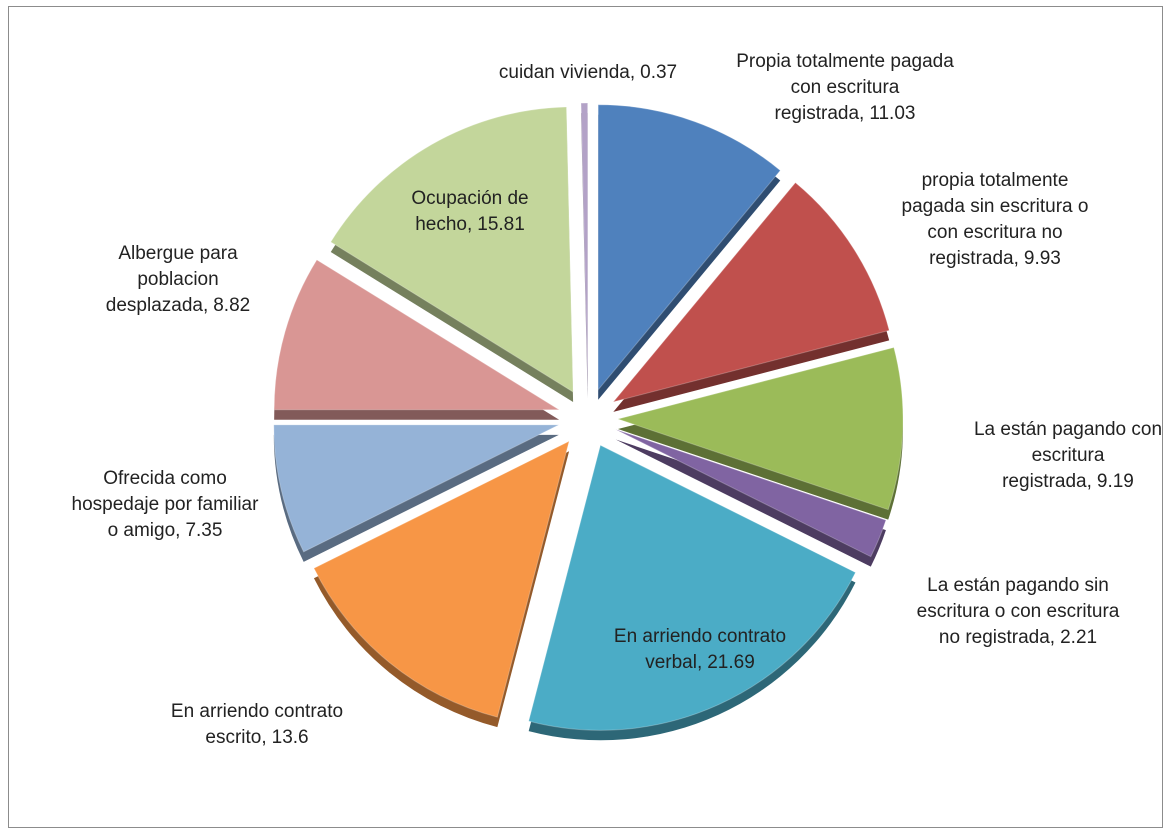  Describe the element at coordinates (659, 72) in the screenshot. I see `label-value: 0.37` at that location.